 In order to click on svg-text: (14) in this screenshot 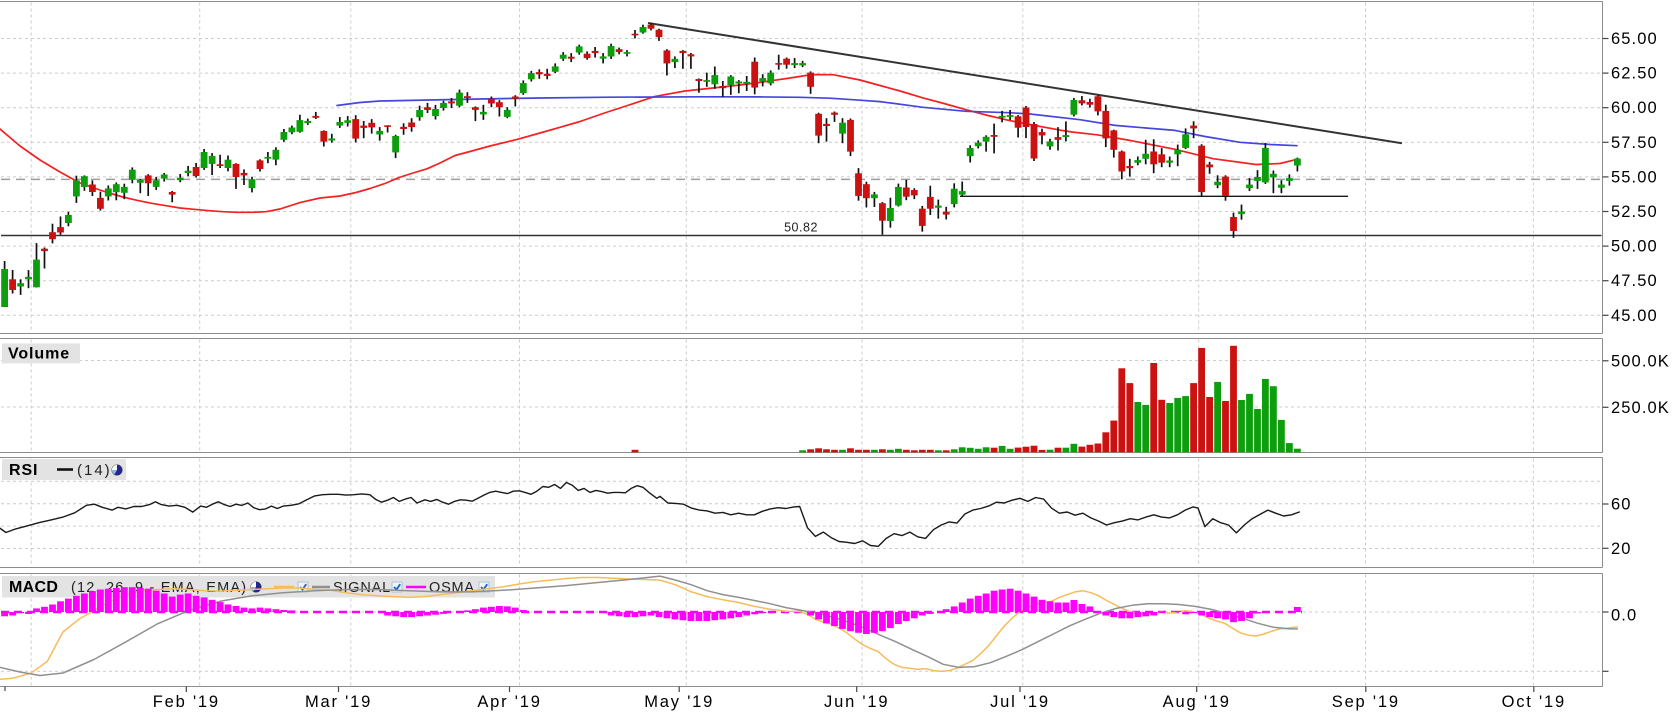, I will do `click(94, 470)`.